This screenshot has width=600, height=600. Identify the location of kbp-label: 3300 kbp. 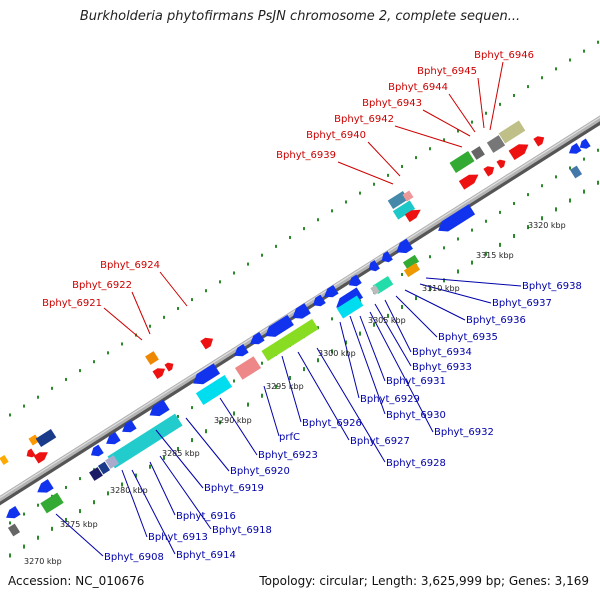
(337, 353).